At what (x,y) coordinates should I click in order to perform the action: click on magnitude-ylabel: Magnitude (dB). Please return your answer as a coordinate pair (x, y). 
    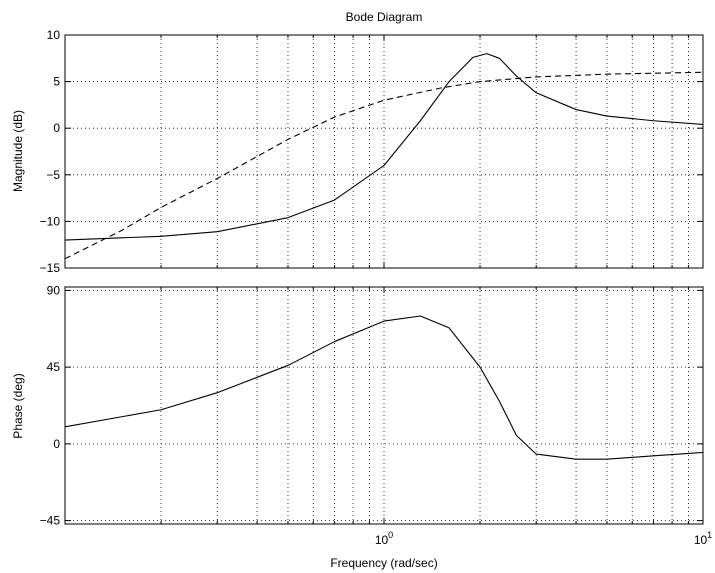
    Looking at the image, I should click on (18, 151).